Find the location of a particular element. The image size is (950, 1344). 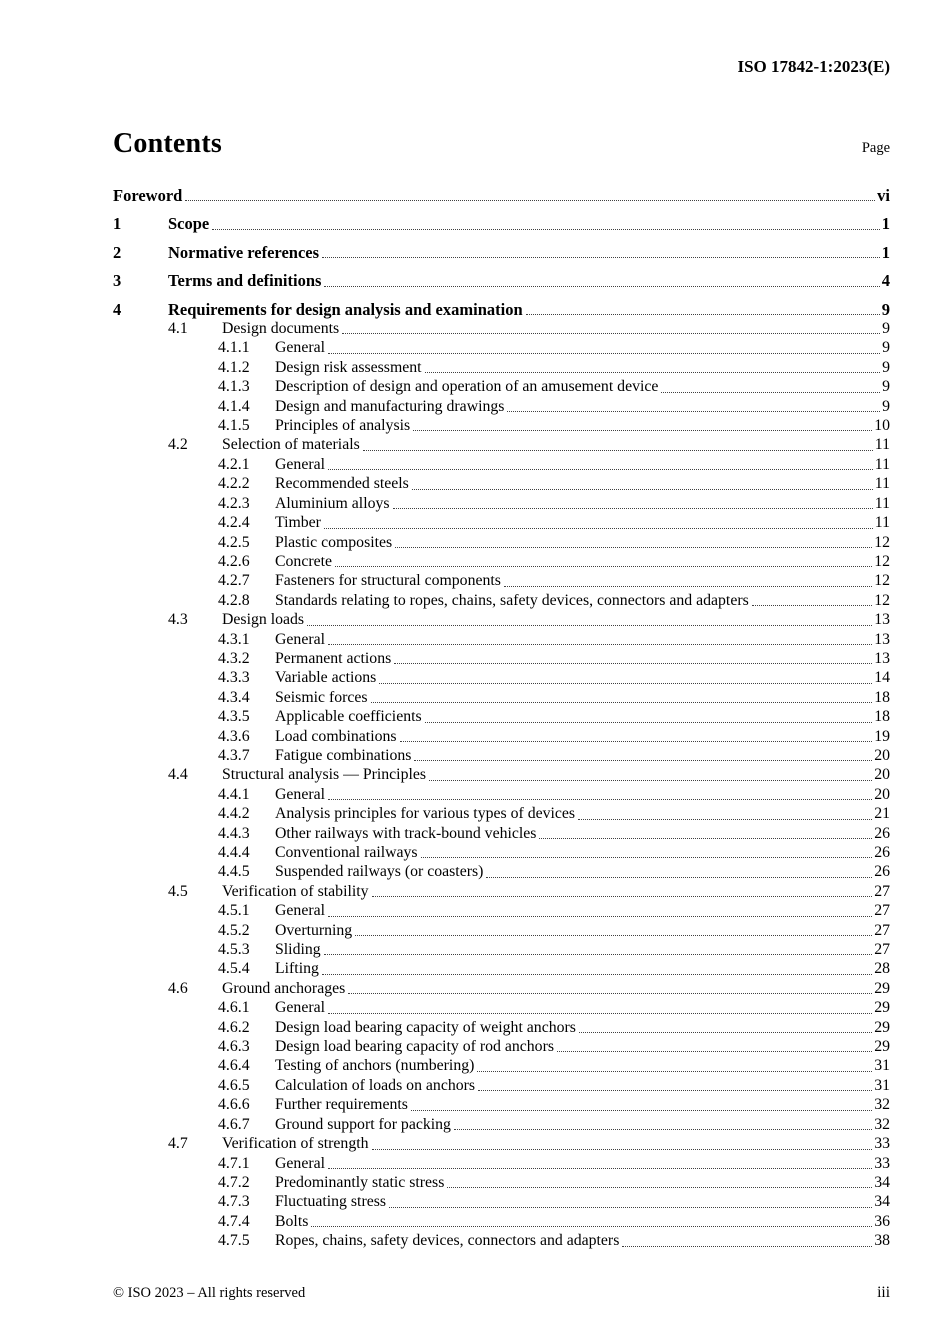

toc-entry-page: 31 is located at coordinates (882, 1085).